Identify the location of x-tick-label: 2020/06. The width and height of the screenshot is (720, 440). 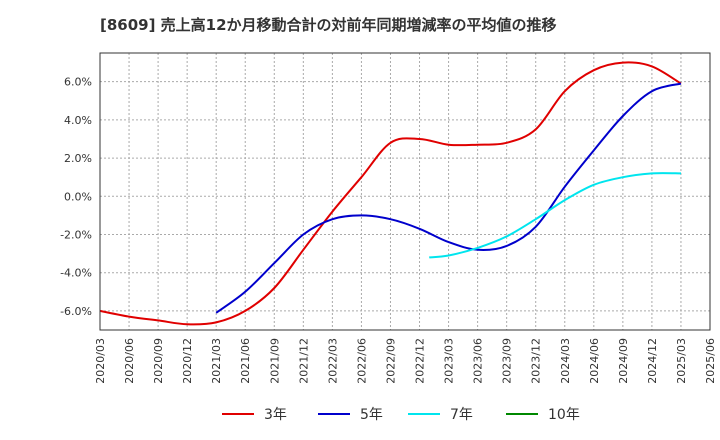
(129, 361).